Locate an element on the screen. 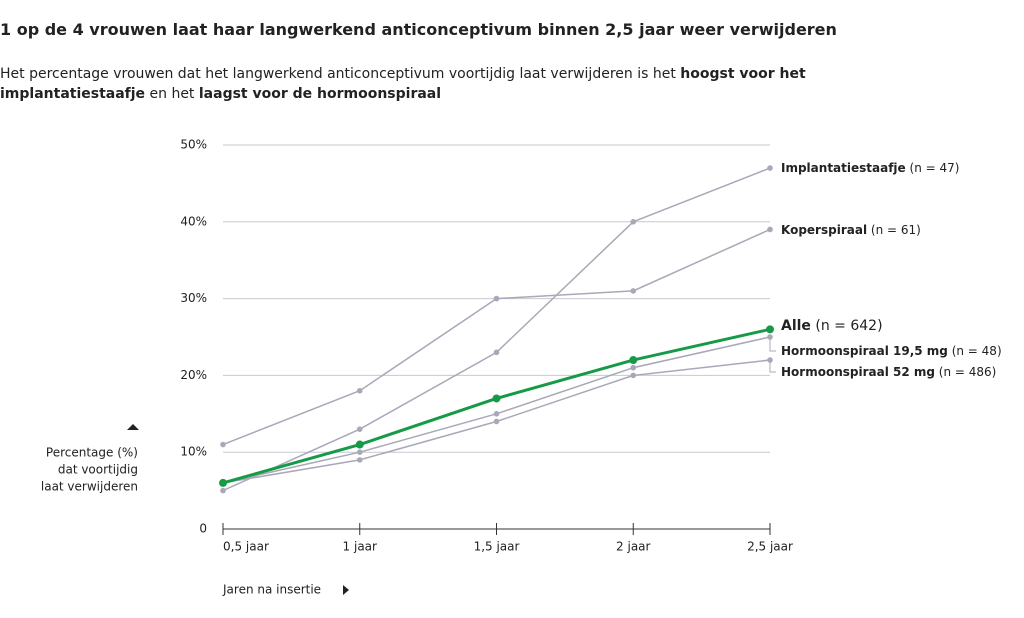 This screenshot has width=1024, height=618. y-tick-label: 0 is located at coordinates (203, 529).